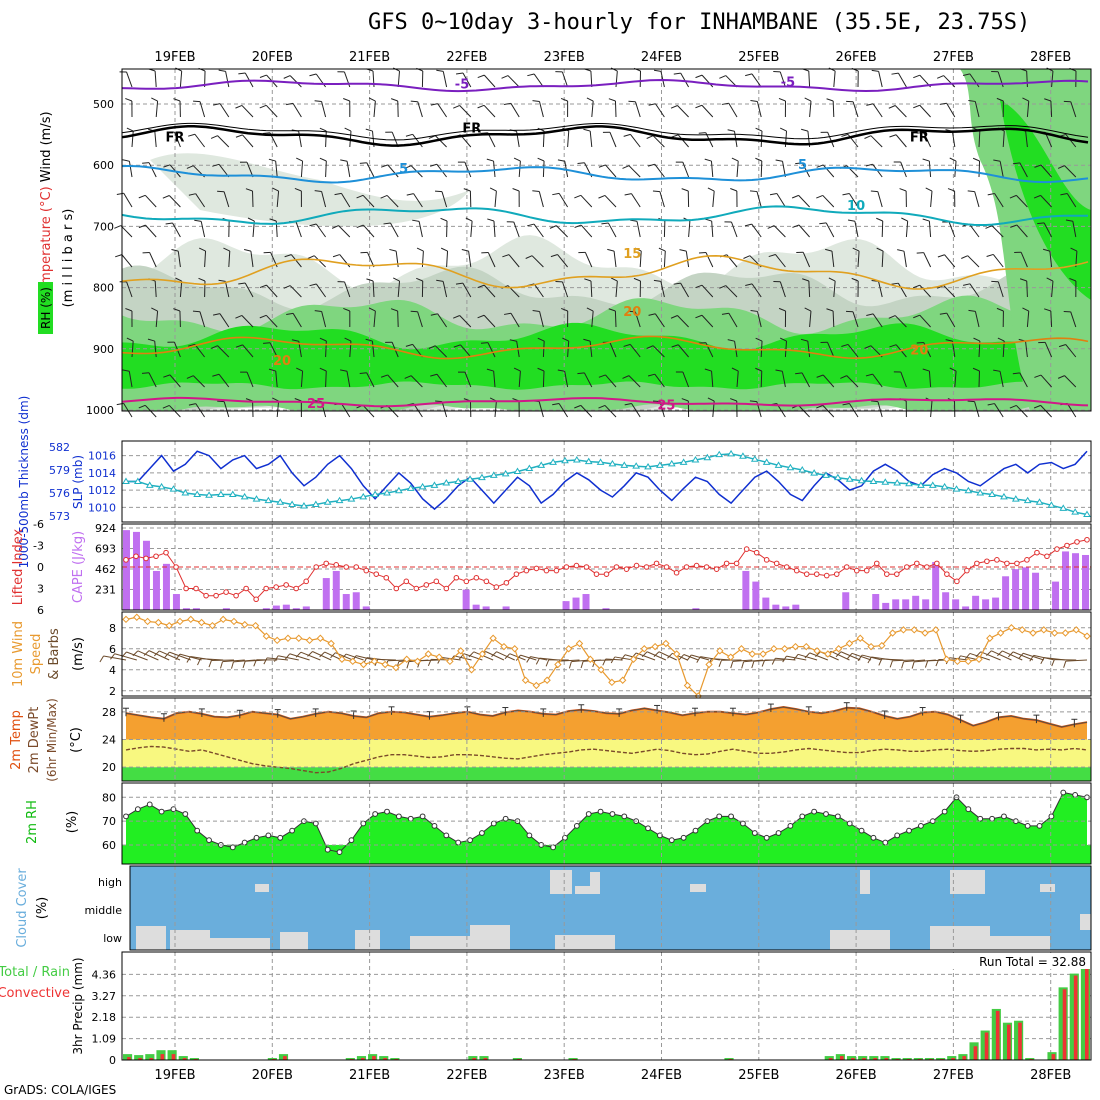  What do you see at coordinates (18, 566) in the screenshot?
I see `li-y-label: Lifted Index` at bounding box center [18, 566].